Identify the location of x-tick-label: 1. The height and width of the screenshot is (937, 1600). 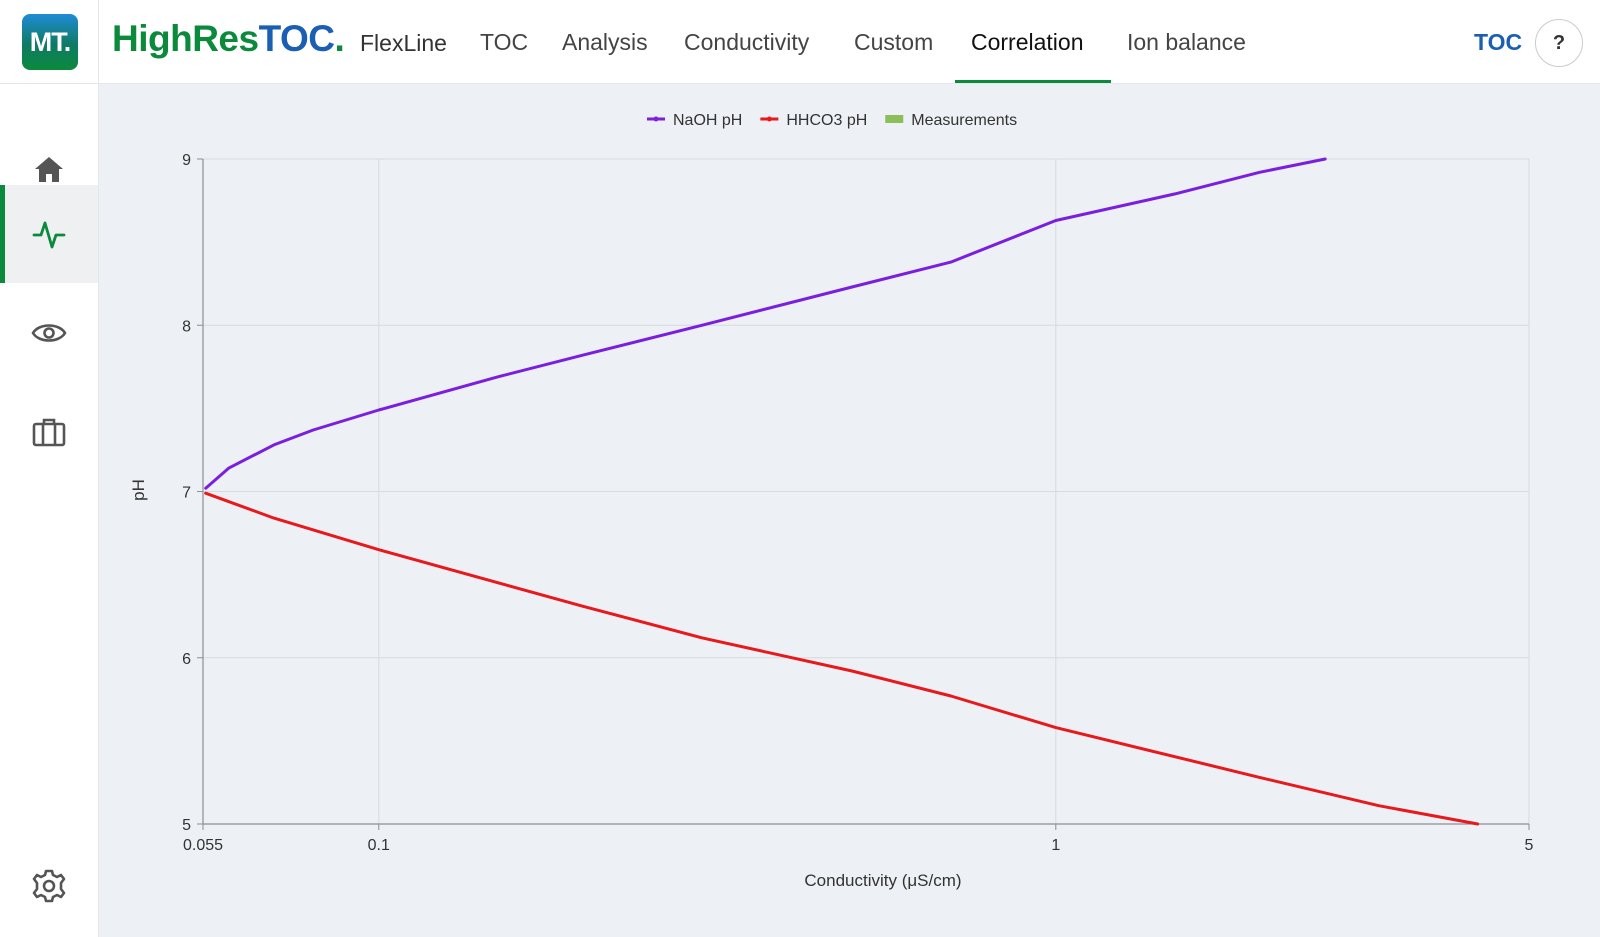
(1055, 845).